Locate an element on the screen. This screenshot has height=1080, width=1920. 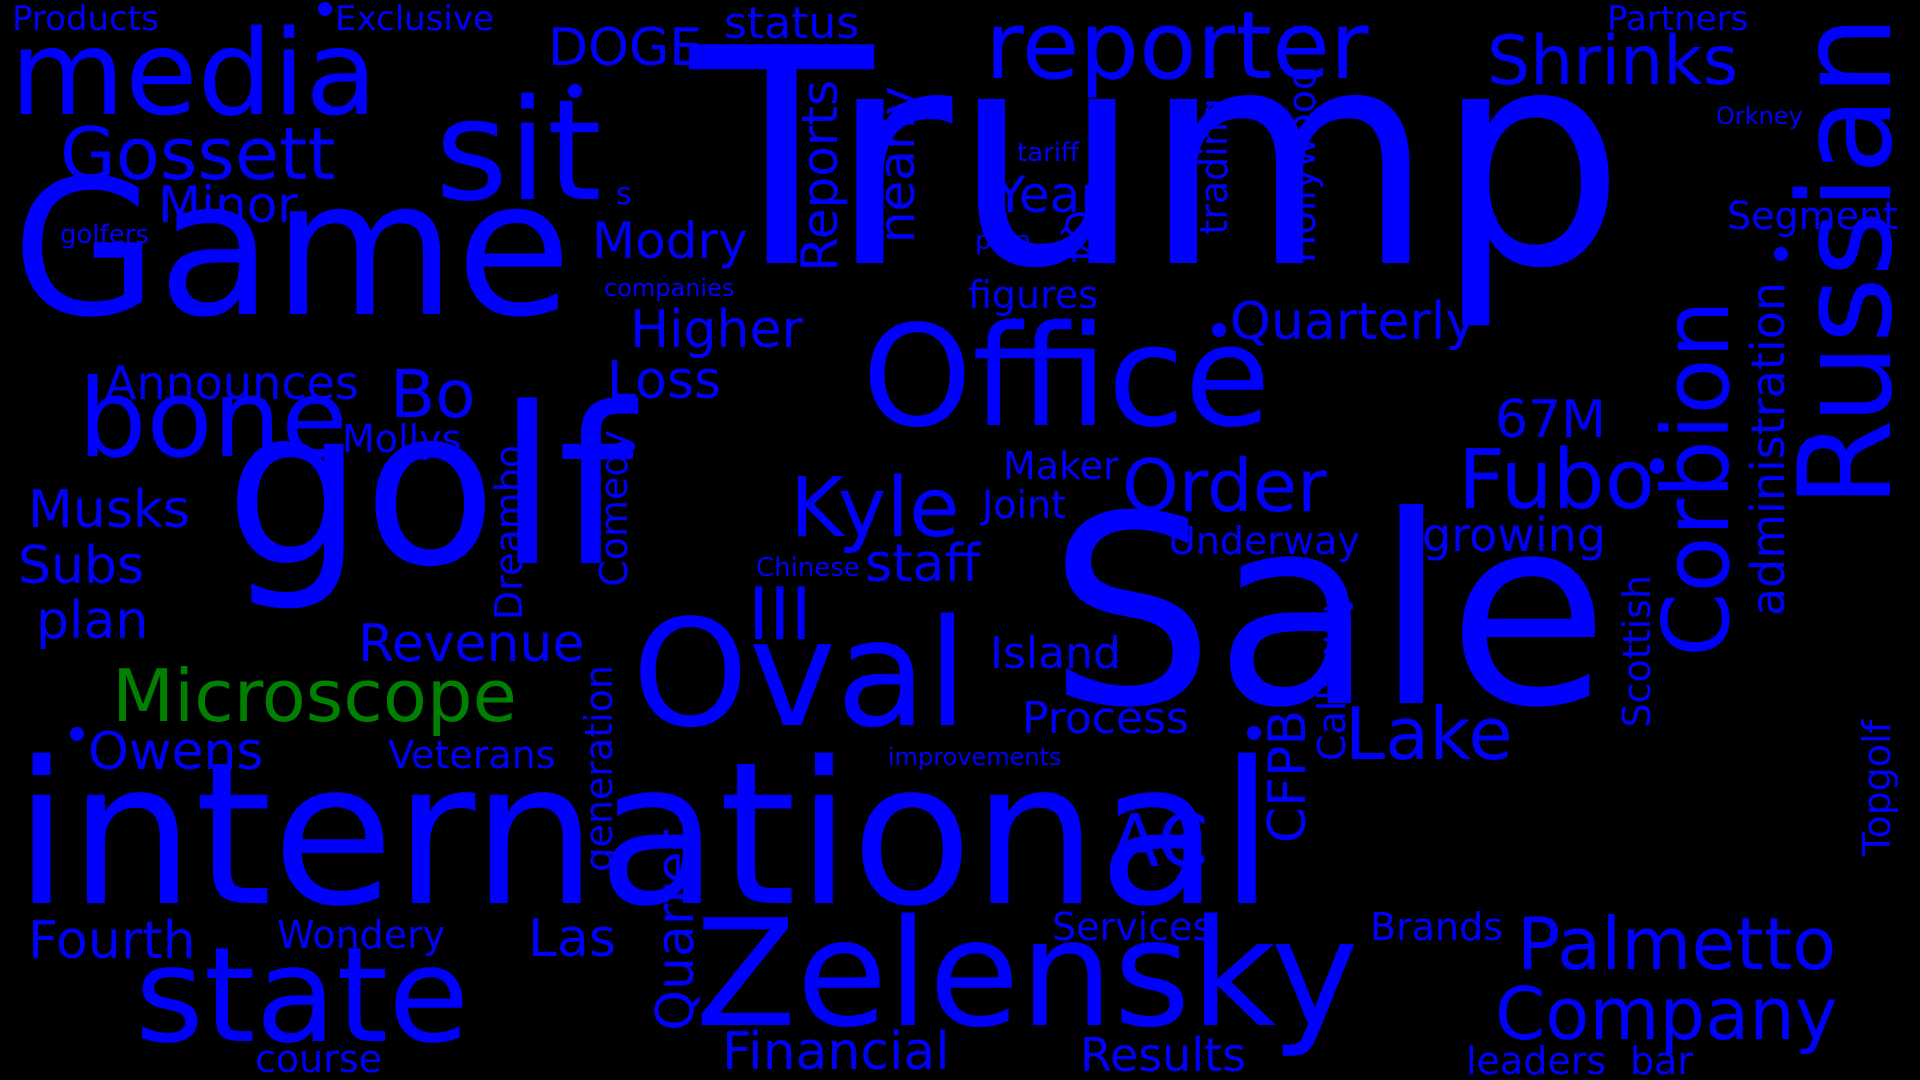
word-partners: Partners is located at coordinates (1678, 19).